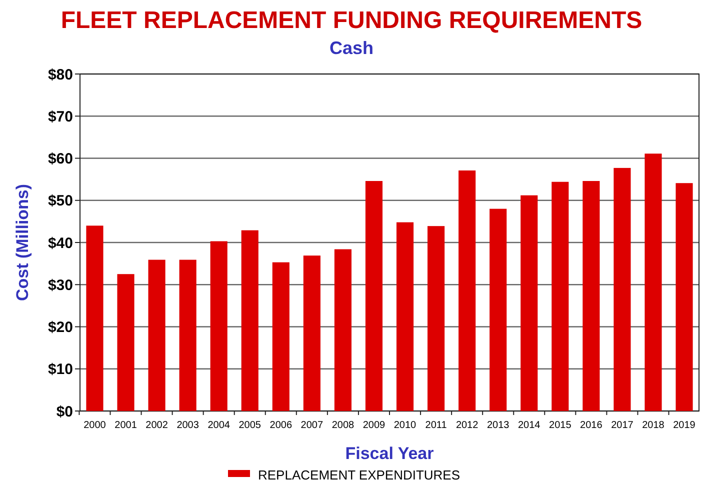  What do you see at coordinates (653, 425) in the screenshot?
I see `x-tick-label: 2018` at bounding box center [653, 425].